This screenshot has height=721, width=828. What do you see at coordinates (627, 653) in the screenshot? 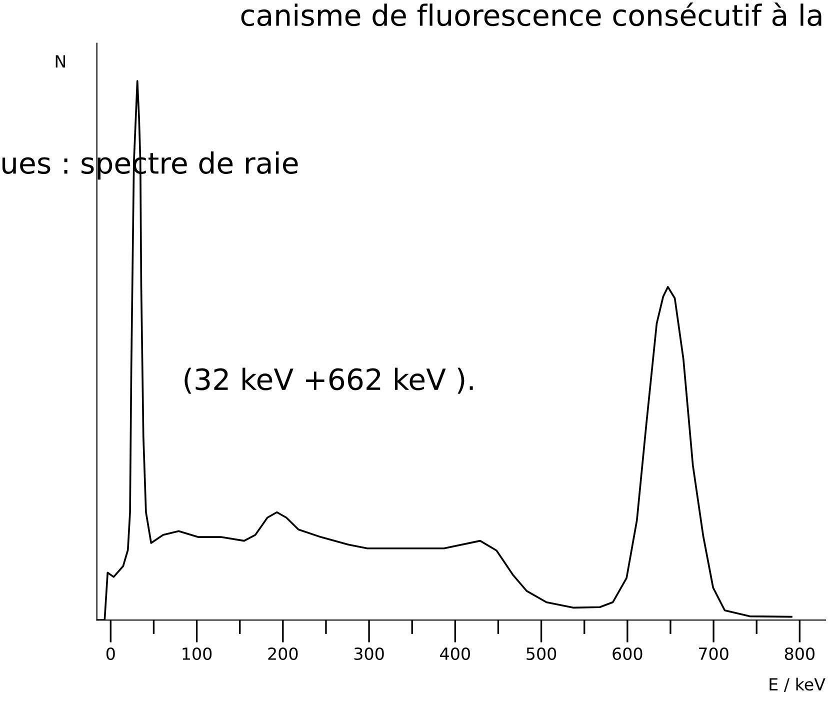
I see `x-tick-label: 600` at bounding box center [627, 653].